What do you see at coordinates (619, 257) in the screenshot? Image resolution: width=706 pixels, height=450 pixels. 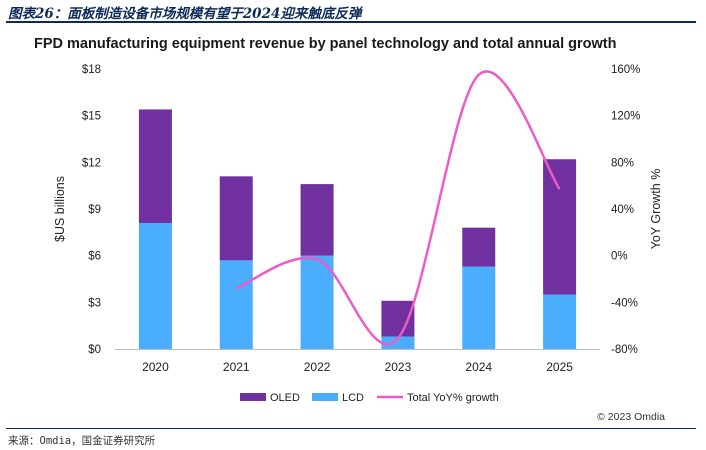 I see `y2-tick-label: 0%` at bounding box center [619, 257].